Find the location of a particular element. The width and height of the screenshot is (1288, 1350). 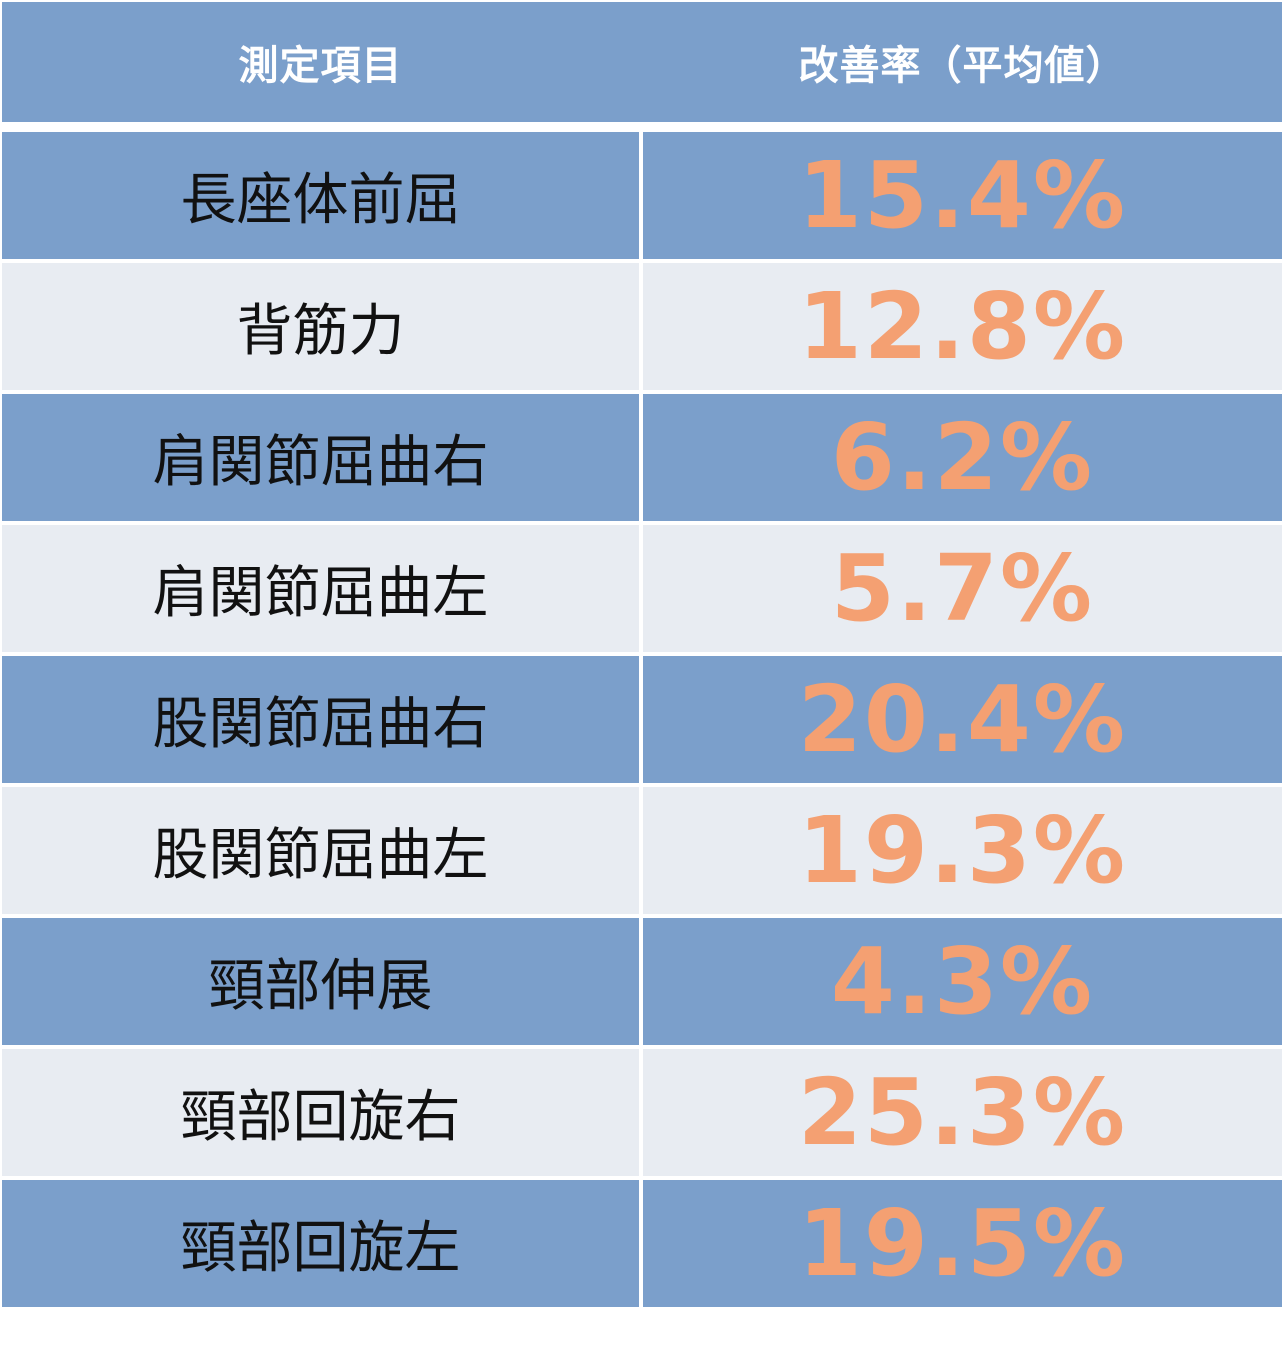

item-label: 頸部回旋右 is located at coordinates (320, 1117).